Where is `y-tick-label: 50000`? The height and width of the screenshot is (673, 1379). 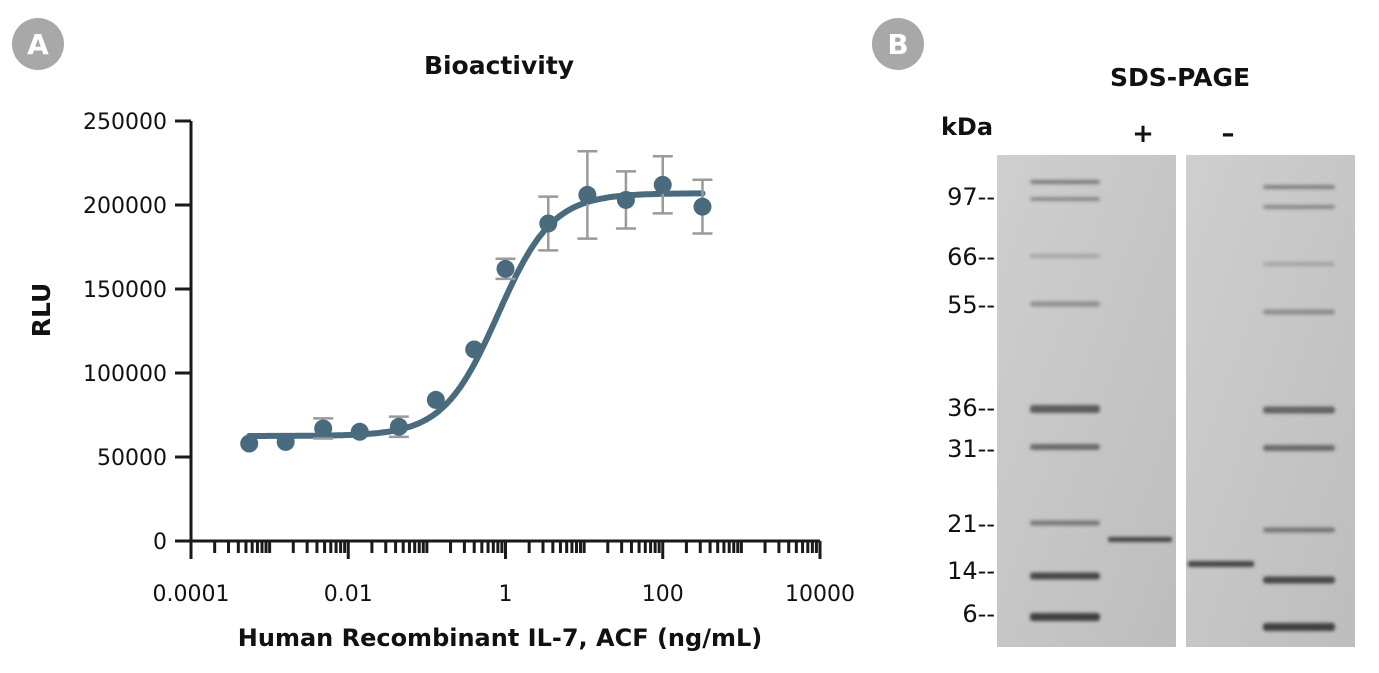 y-tick-label: 50000 is located at coordinates (132, 458).